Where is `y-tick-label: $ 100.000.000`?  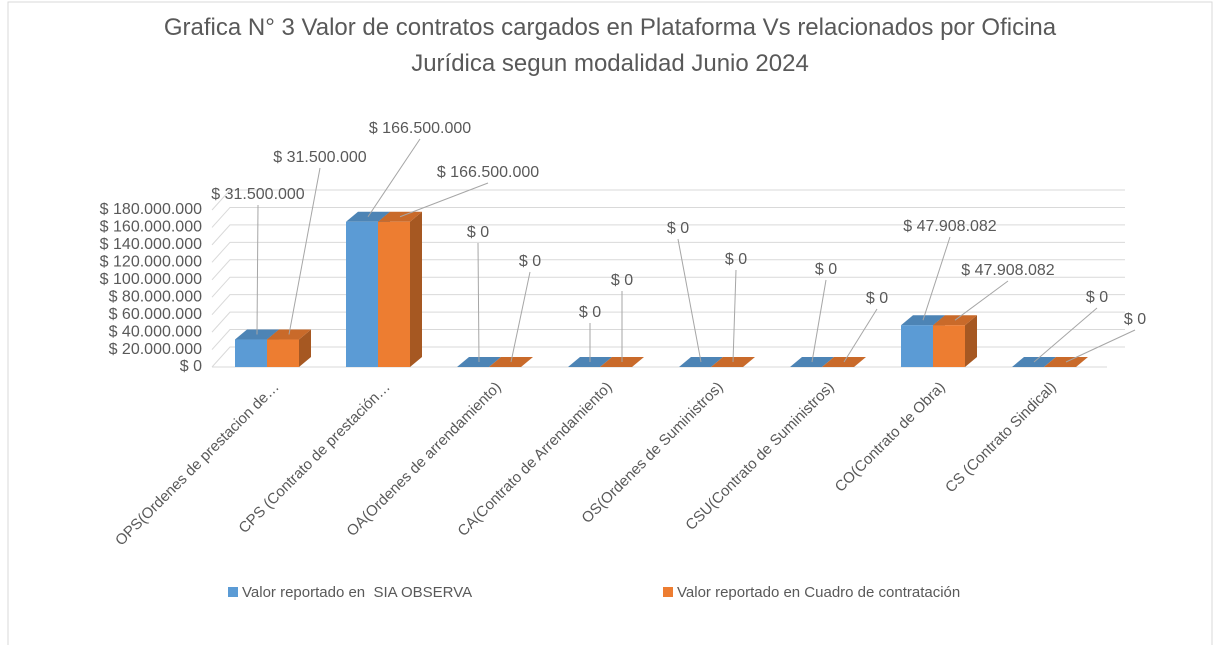
y-tick-label: $ 100.000.000 is located at coordinates (151, 279).